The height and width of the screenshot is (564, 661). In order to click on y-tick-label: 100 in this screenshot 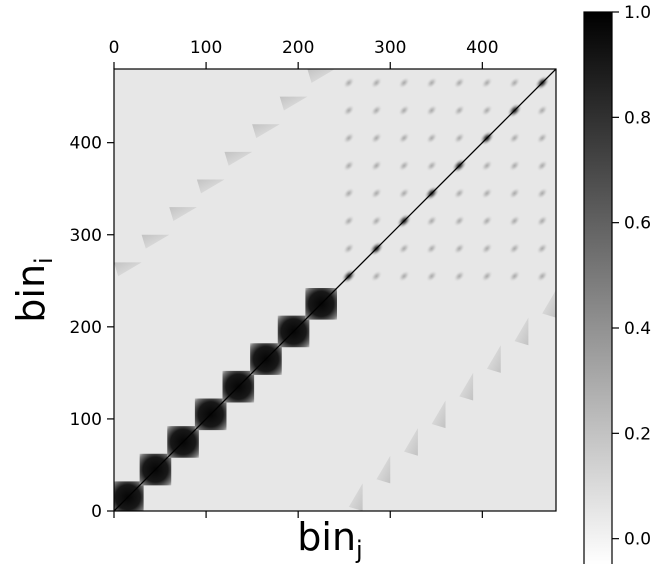, I will do `click(86, 420)`.